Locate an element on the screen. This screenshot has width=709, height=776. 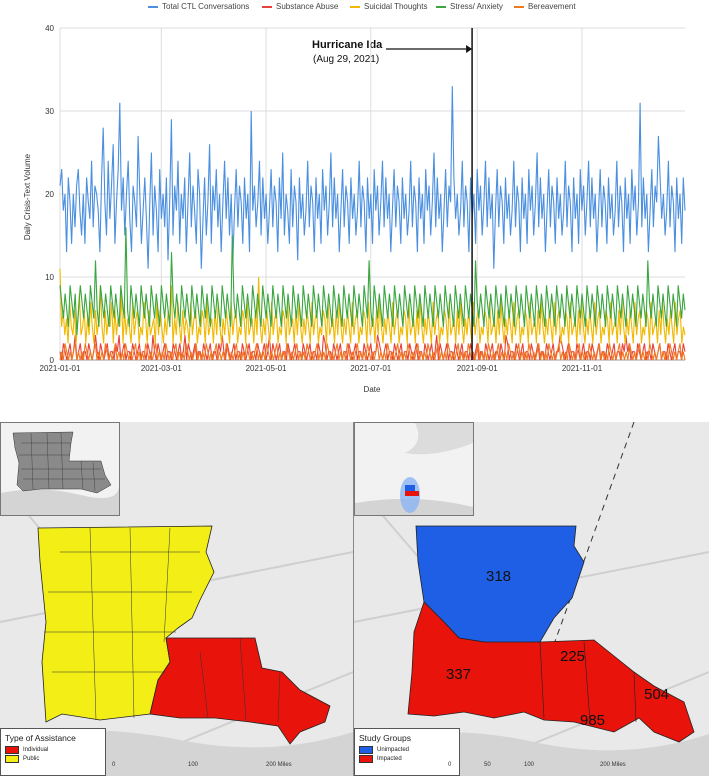
assistance-legend: Type of Assistance Individual Public is located at coordinates (53, 752).